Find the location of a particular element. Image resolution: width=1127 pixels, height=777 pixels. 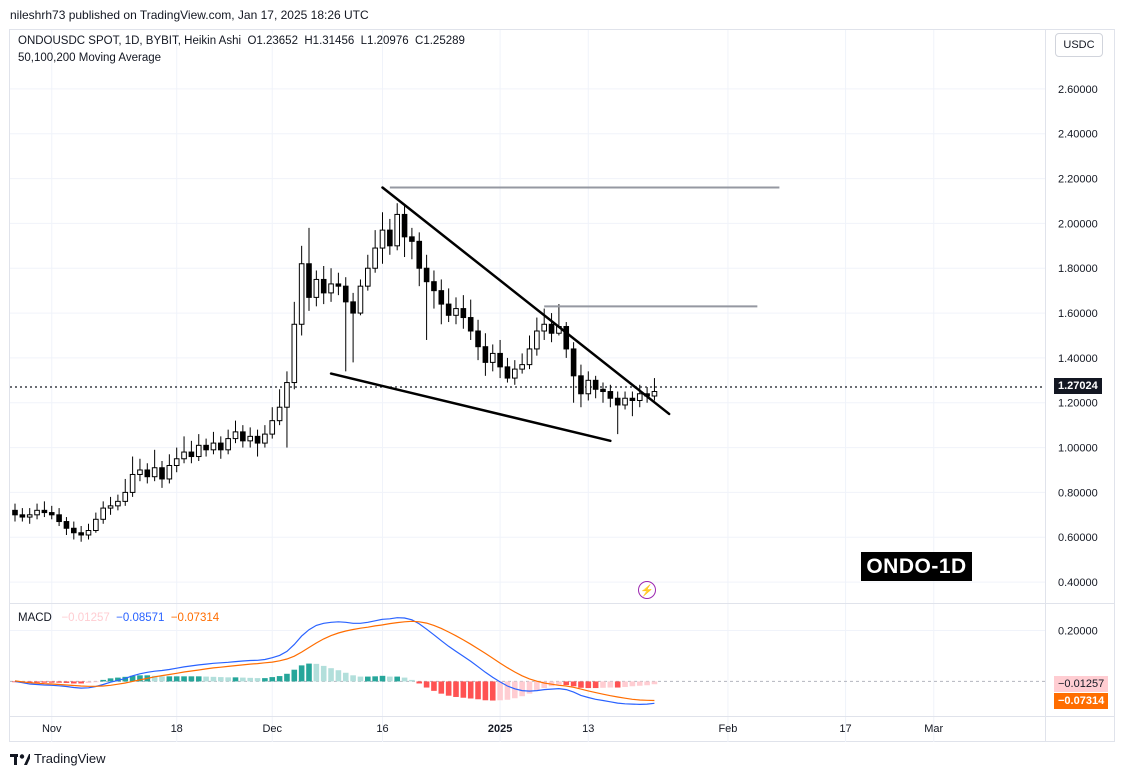

y-tick-label: 1.20000 is located at coordinates (1078, 404).